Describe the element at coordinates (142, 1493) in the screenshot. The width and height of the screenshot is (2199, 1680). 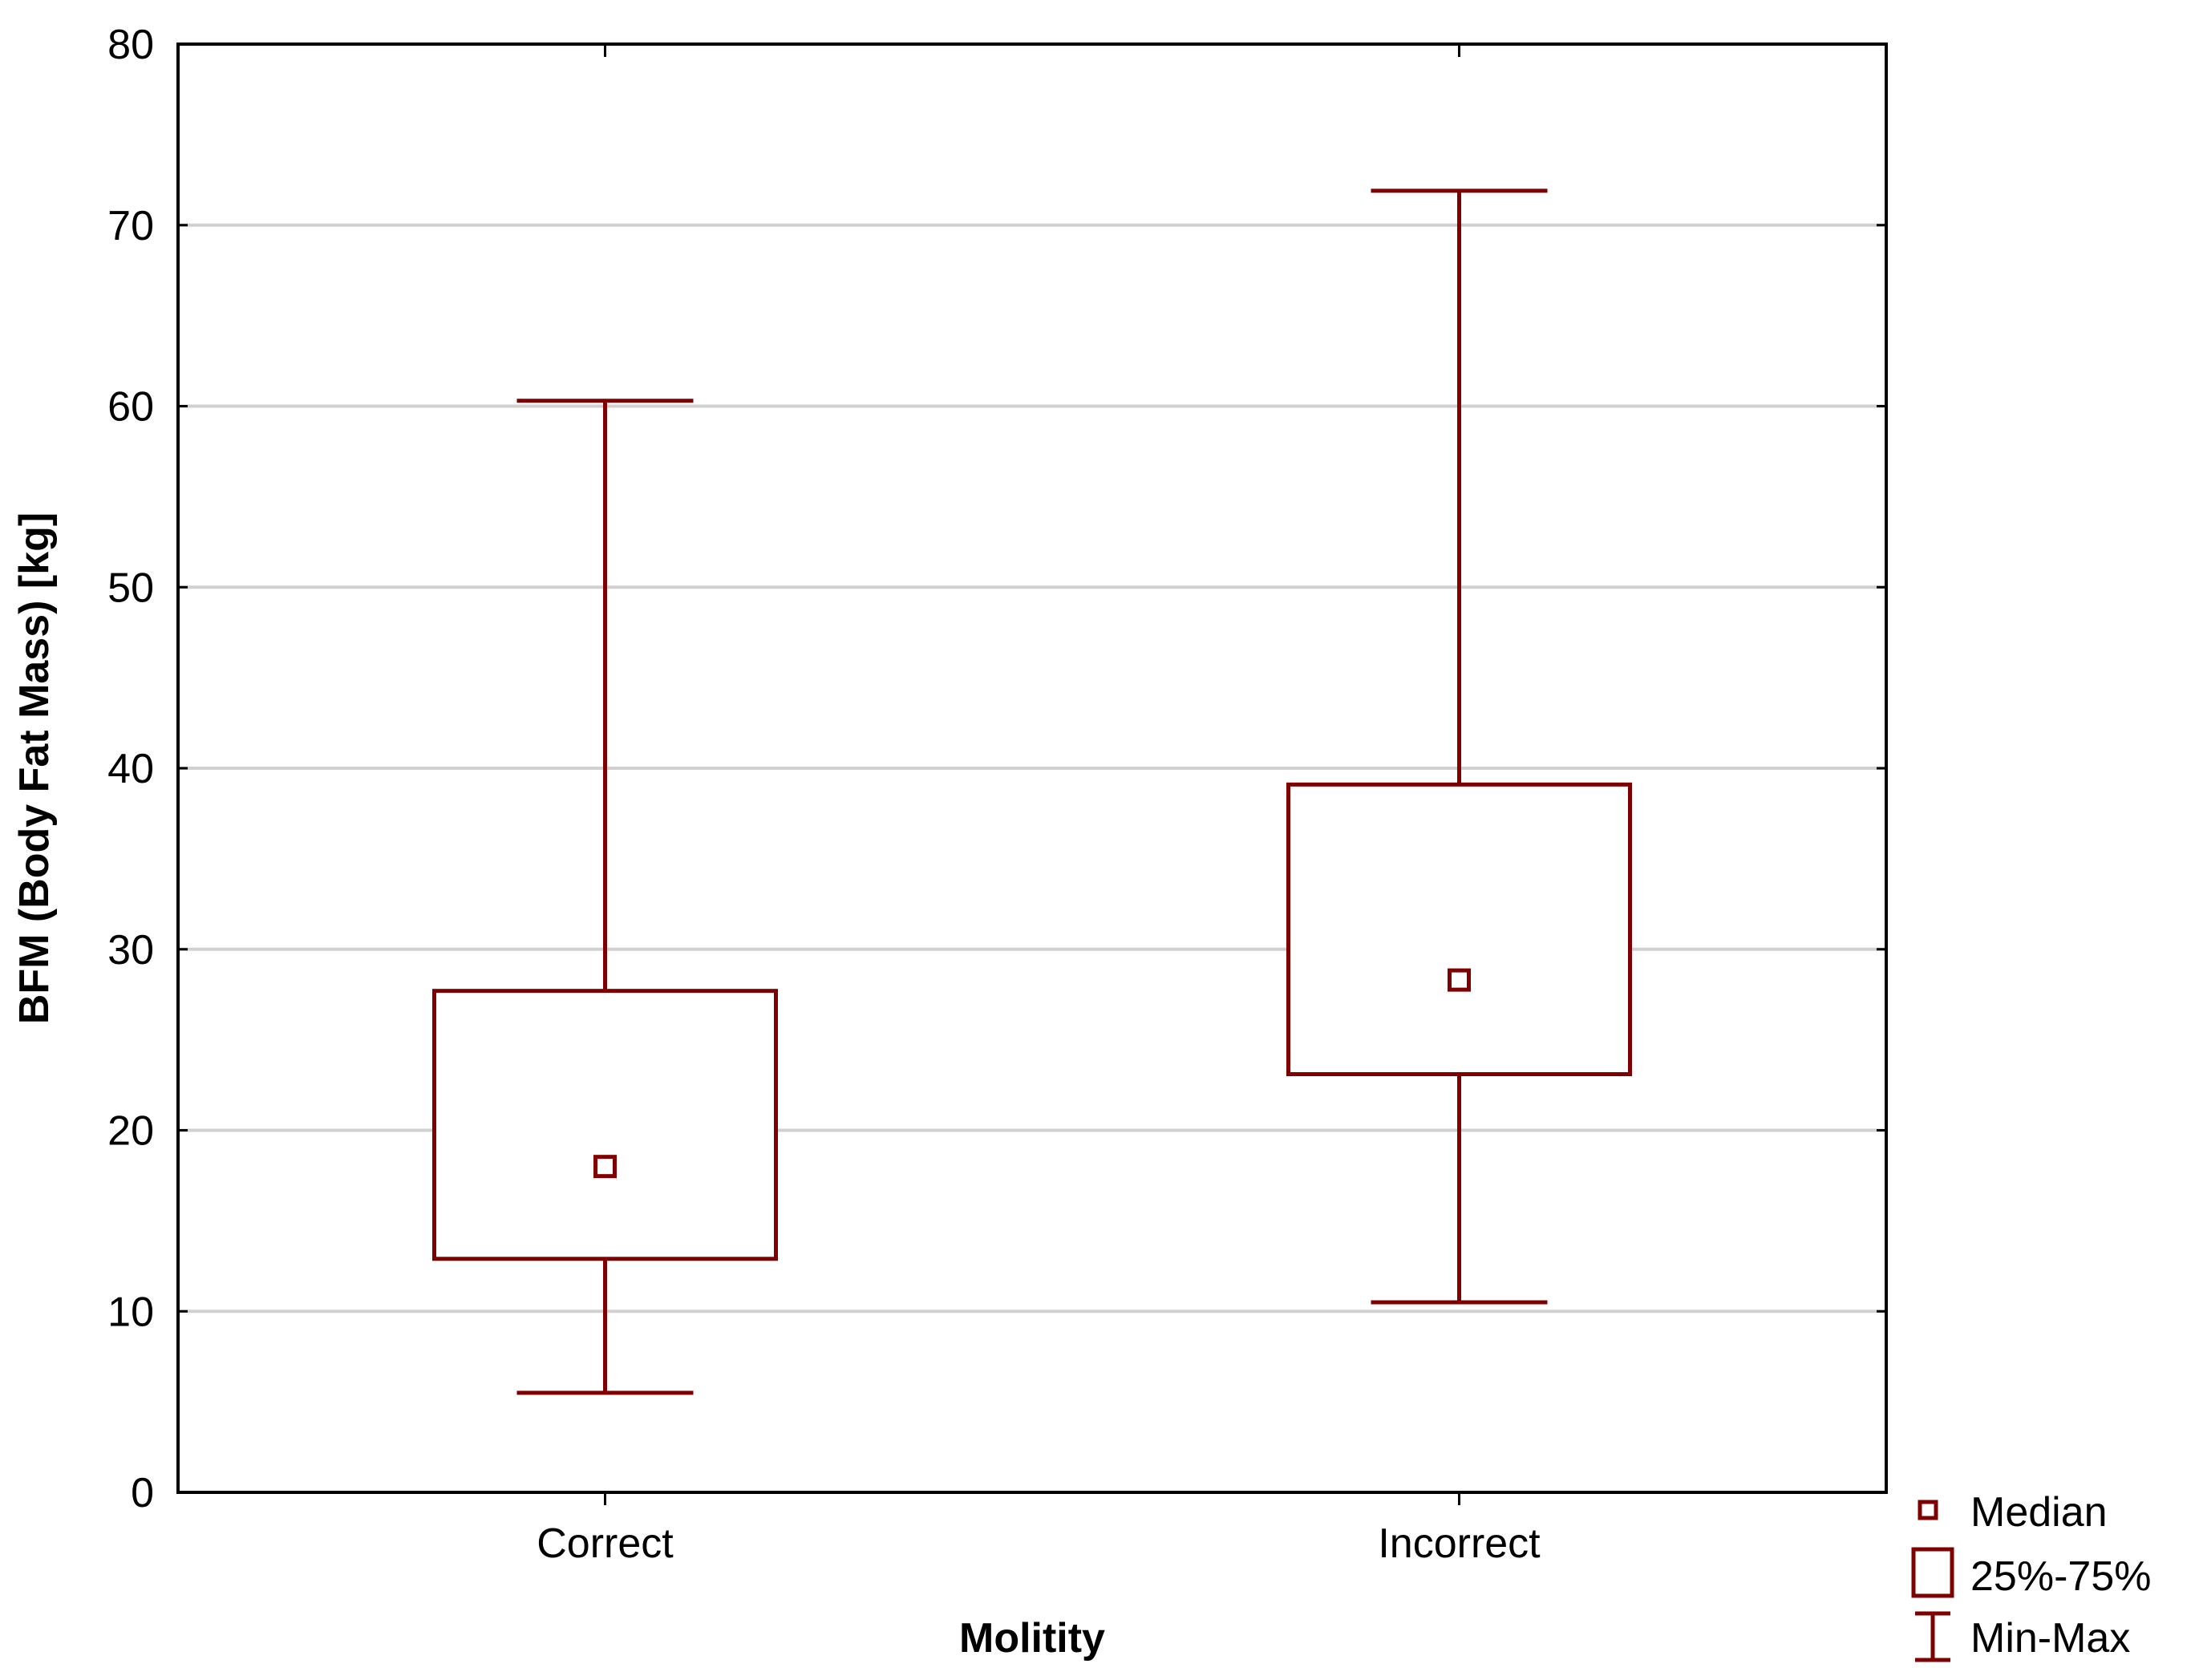
I see `y-tick-label: 0` at that location.